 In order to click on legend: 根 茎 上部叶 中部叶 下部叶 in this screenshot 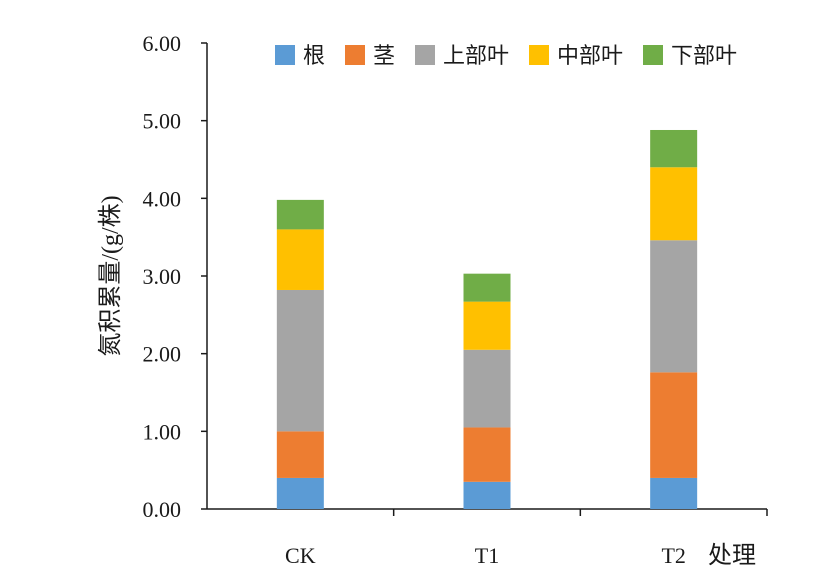, I will do `click(506, 55)`.